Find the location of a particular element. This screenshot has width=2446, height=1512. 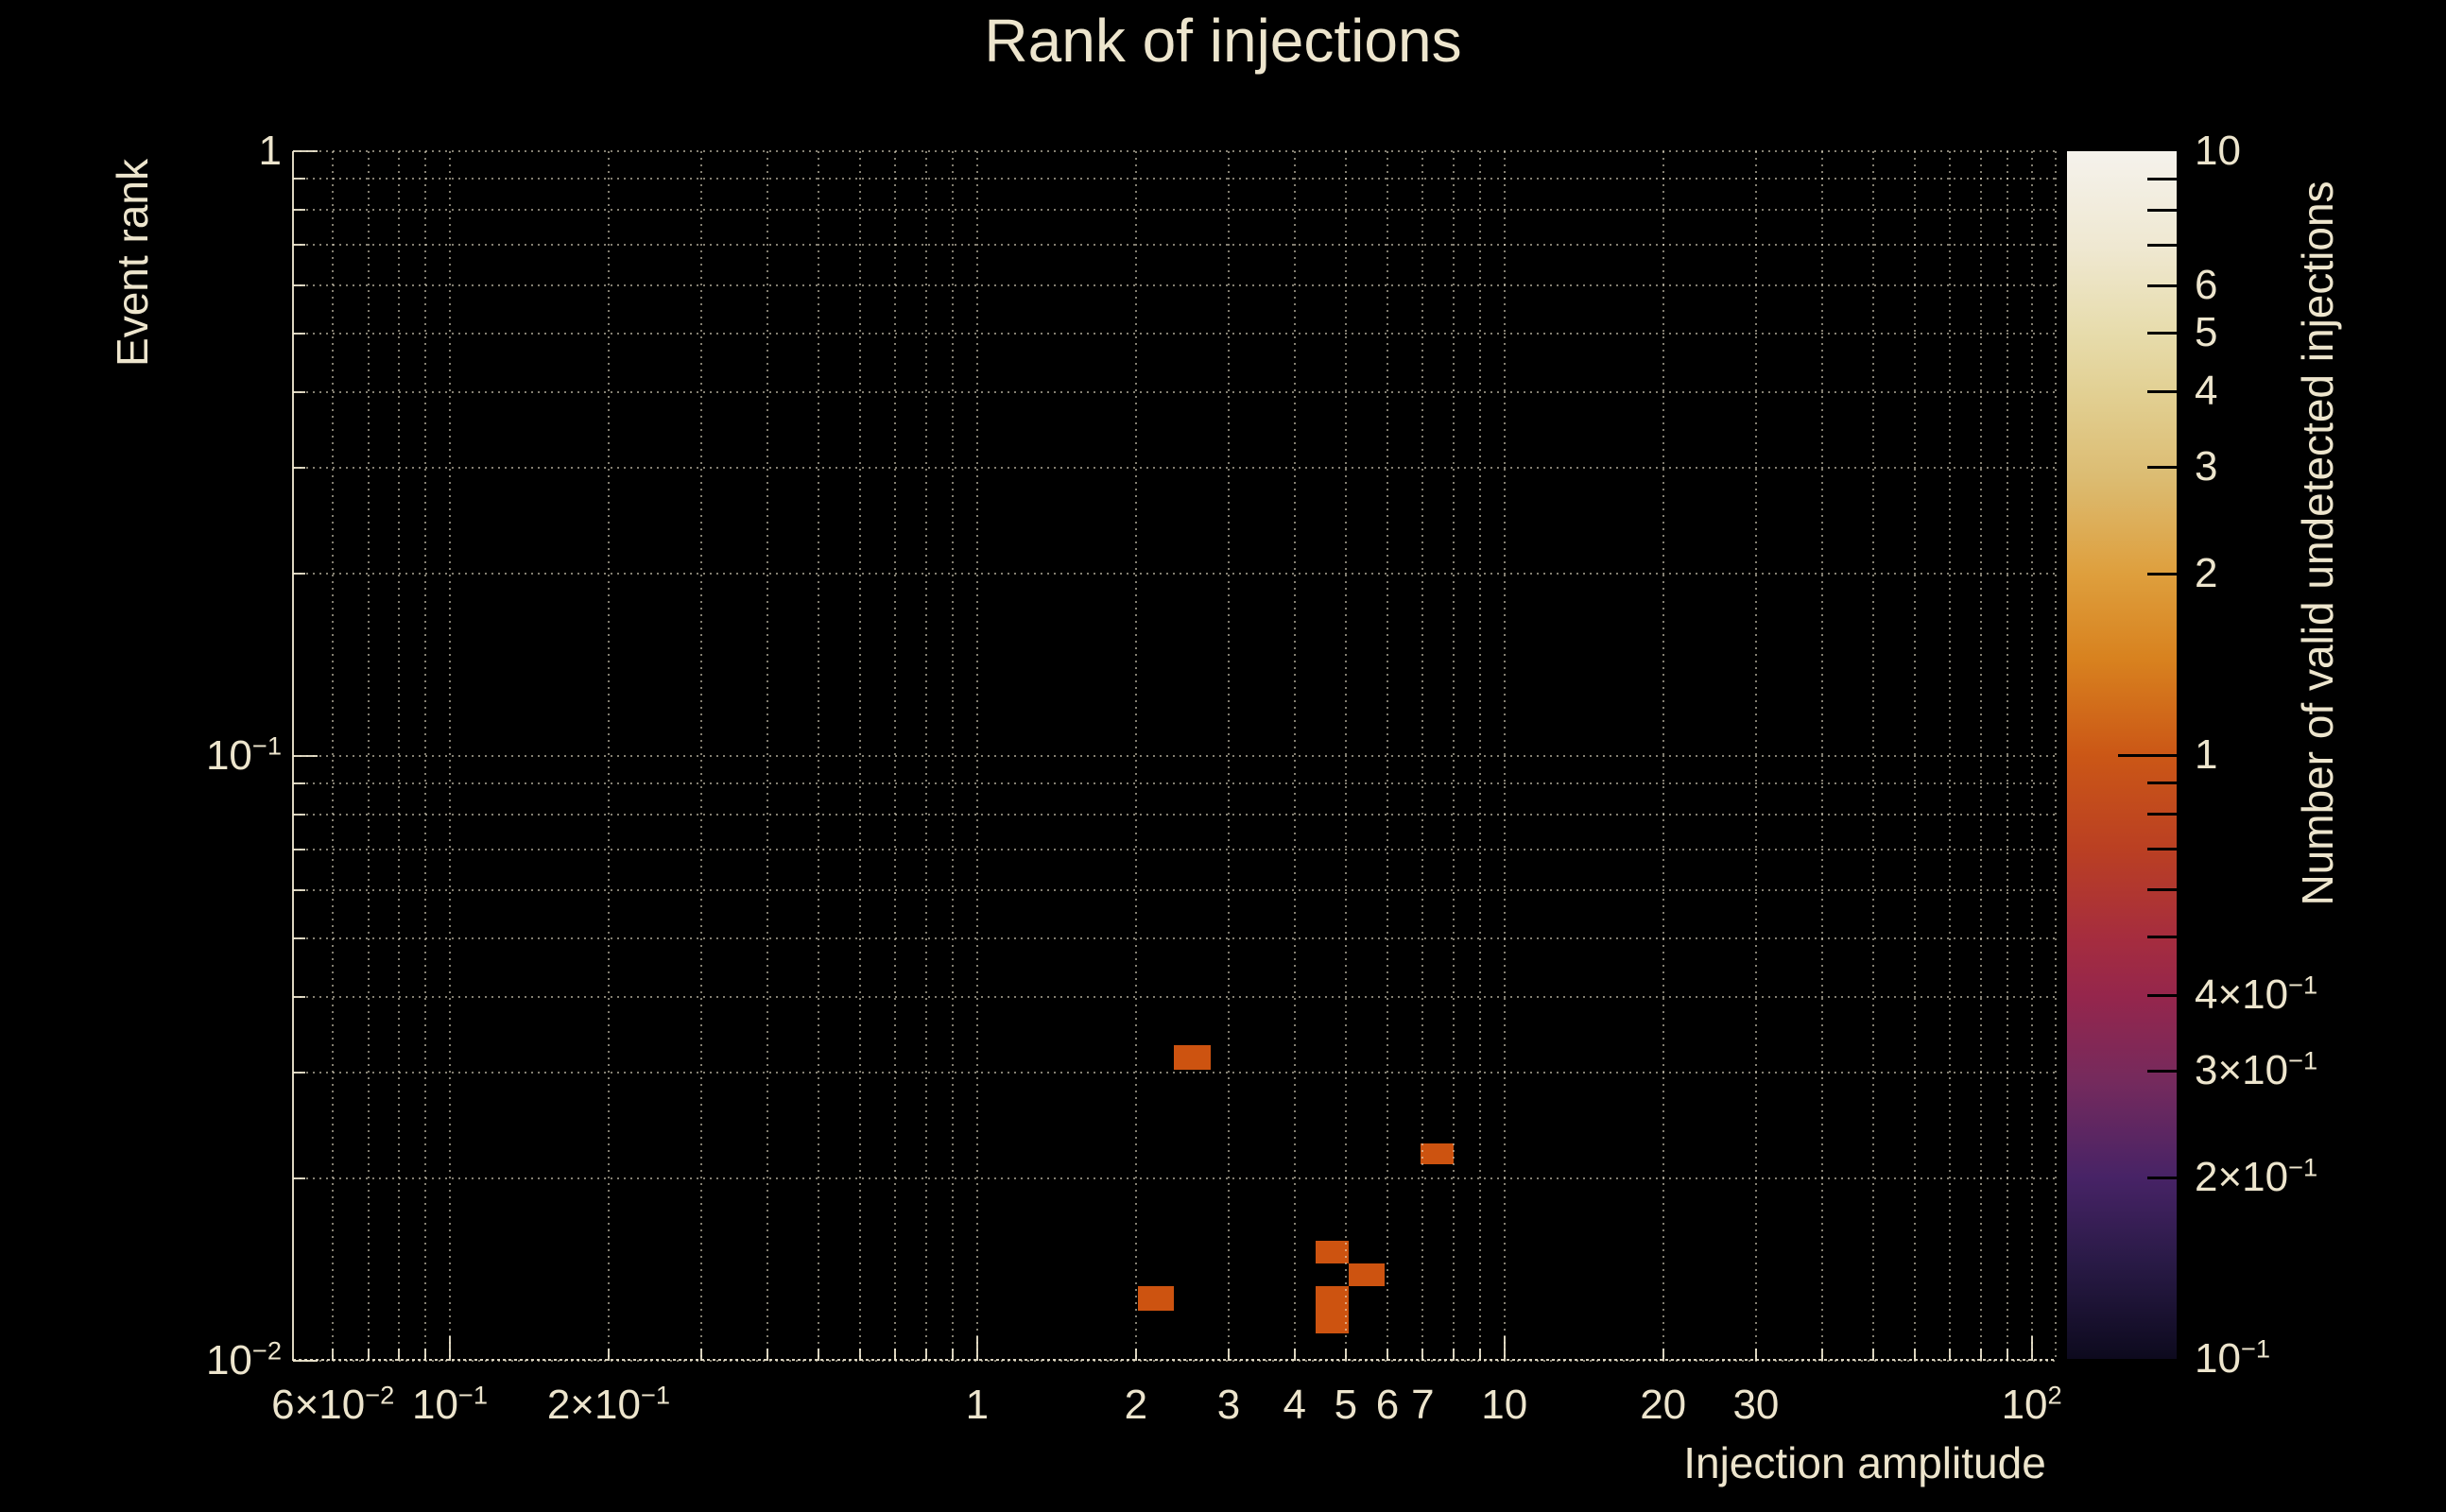

y-tick-label: 1 is located at coordinates (270, 151).